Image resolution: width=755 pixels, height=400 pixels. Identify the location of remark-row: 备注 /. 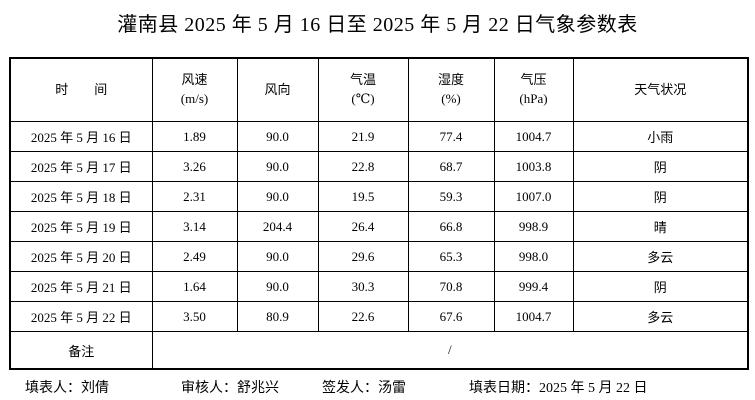
(379, 350).